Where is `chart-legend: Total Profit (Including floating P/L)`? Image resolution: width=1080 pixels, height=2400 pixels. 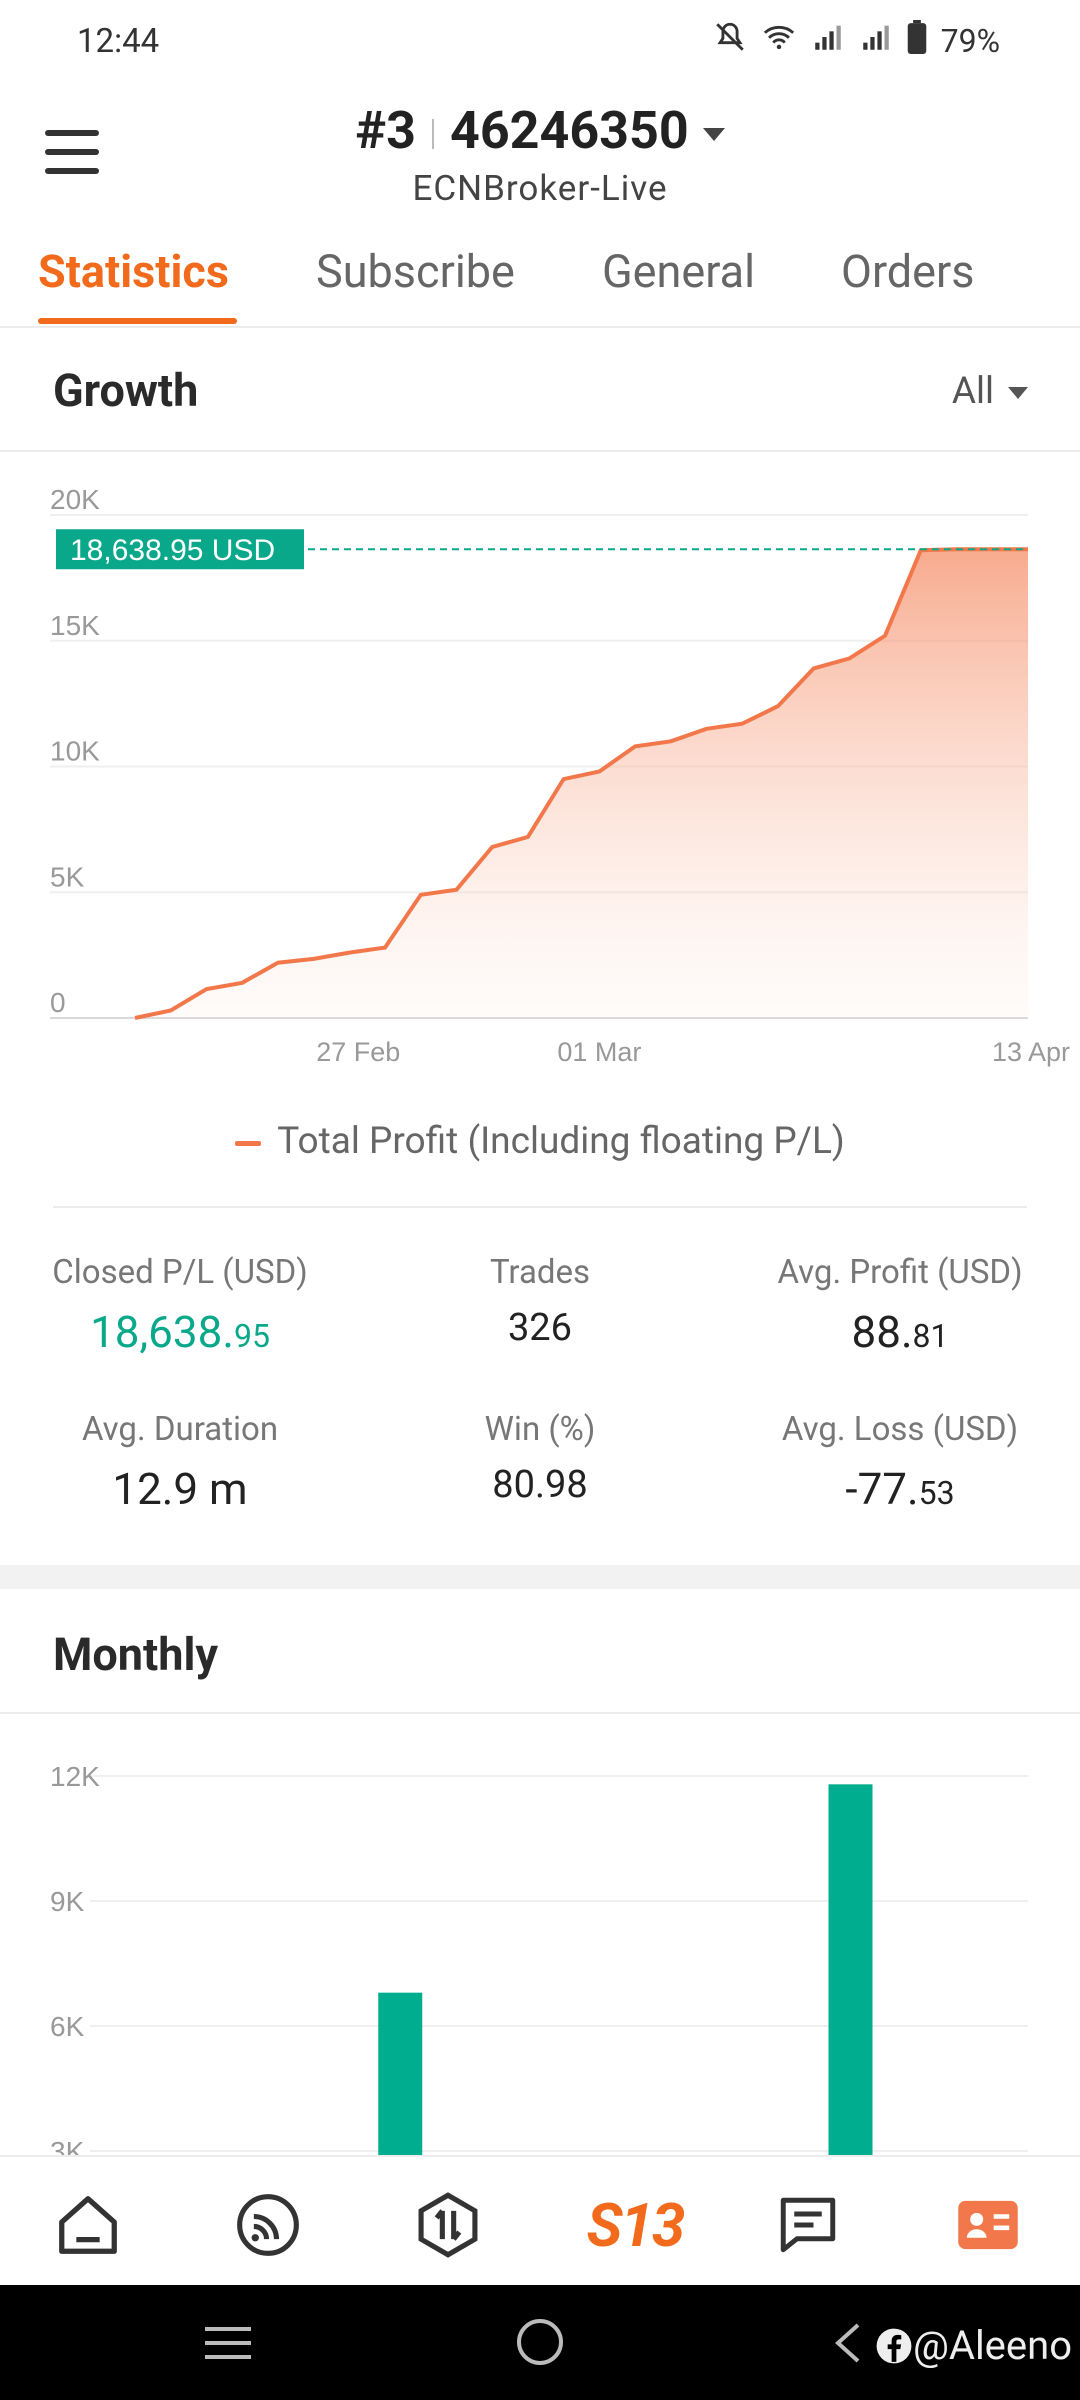
chart-legend: Total Profit (Including floating P/L) is located at coordinates (540, 1141).